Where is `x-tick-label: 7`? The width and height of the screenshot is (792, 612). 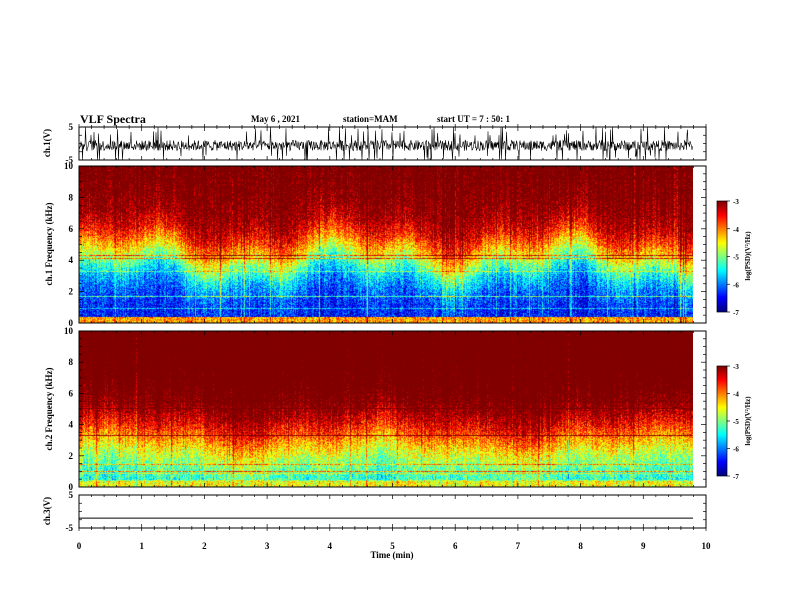
x-tick-label: 7 is located at coordinates (518, 546).